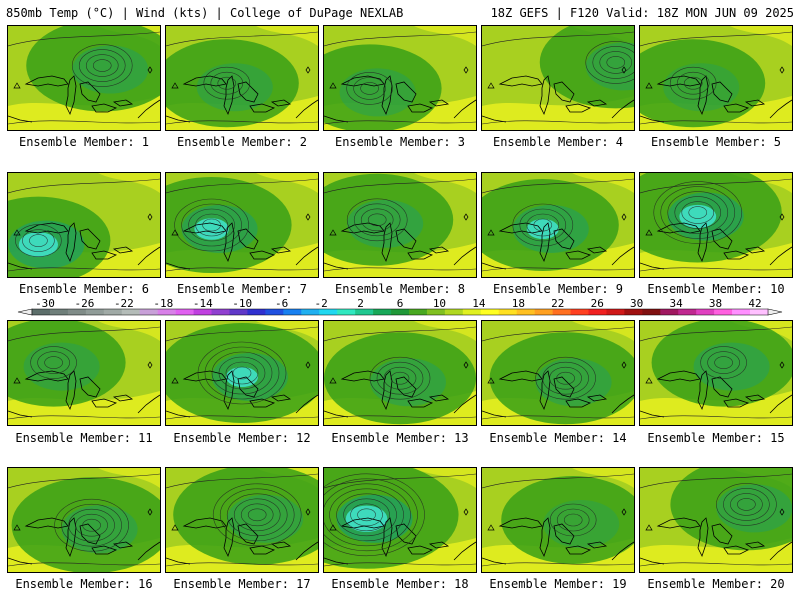 This screenshot has width=800, height=600. What do you see at coordinates (84, 289) in the screenshot?
I see `member-label: Ensemble Member: 6` at bounding box center [84, 289].